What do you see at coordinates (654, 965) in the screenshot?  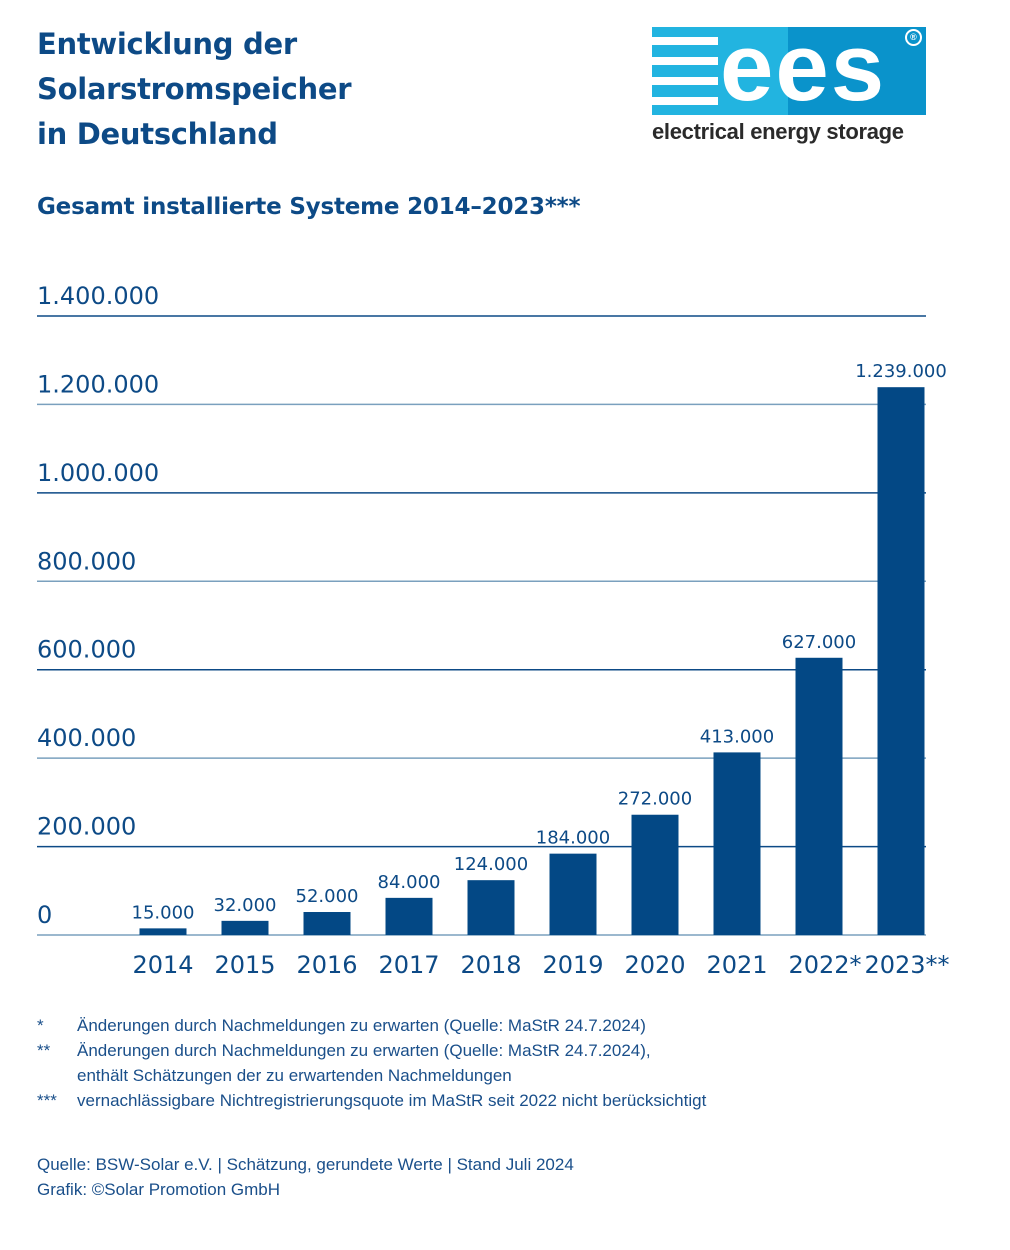 I see `x-tick-label: 2020` at bounding box center [654, 965].